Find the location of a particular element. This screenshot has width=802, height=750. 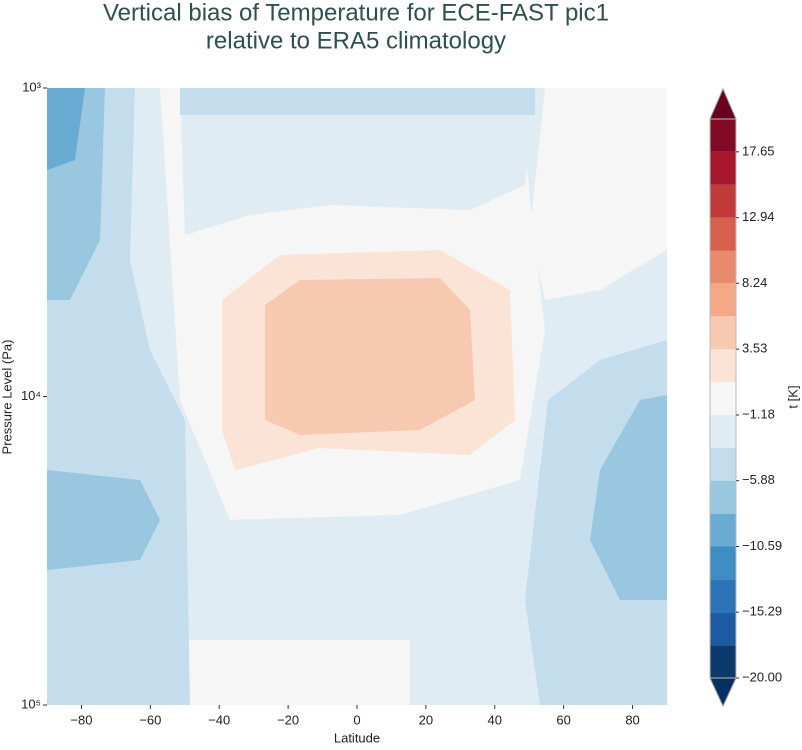

colorbar-frame is located at coordinates (723, 398).